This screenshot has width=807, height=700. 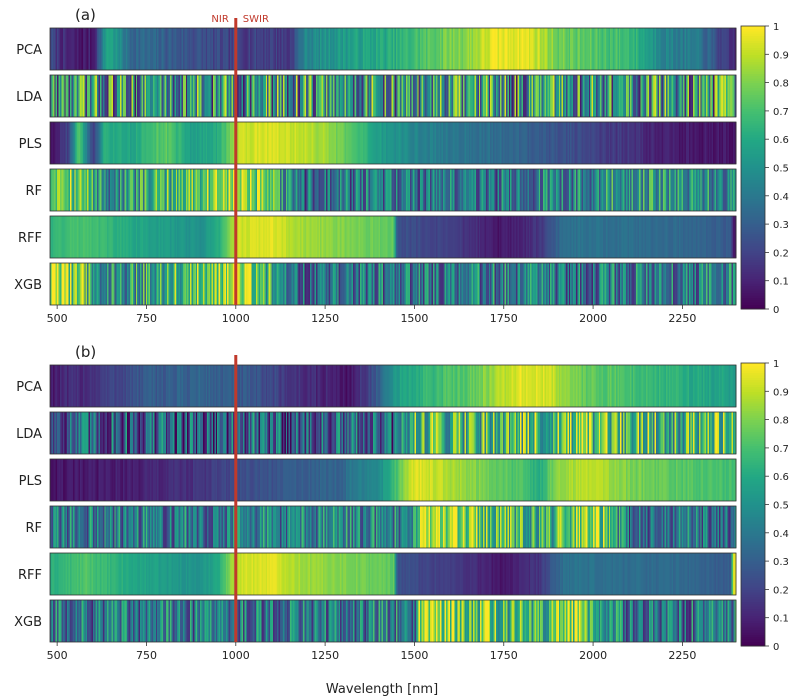 What do you see at coordinates (256, 19) in the screenshot?
I see `marker-label-right: SWIR` at bounding box center [256, 19].